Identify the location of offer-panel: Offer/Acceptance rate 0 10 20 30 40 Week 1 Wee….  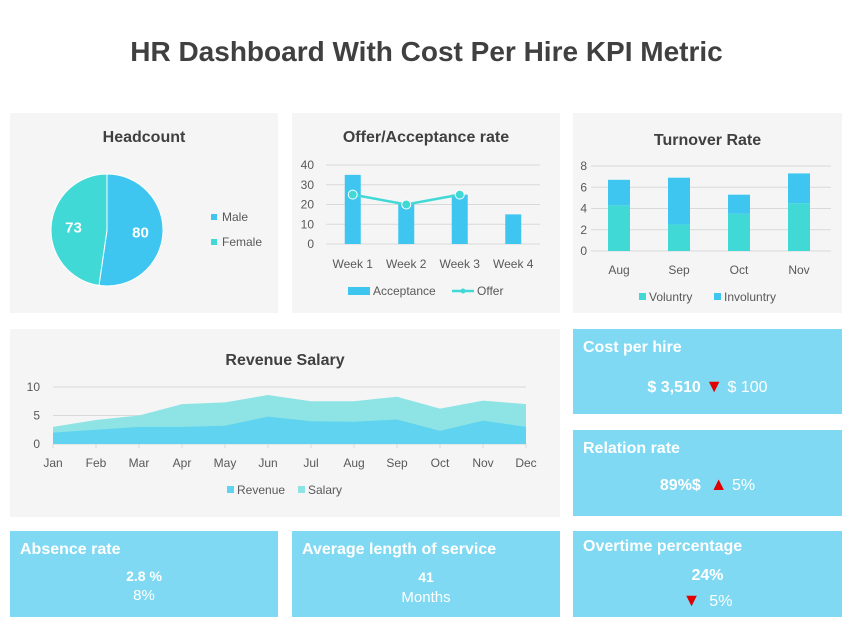
(426, 213).